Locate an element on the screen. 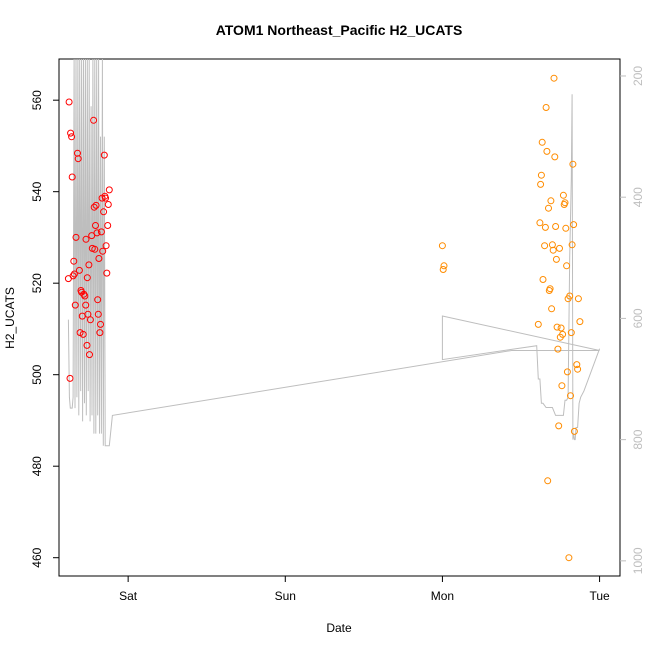 The height and width of the screenshot is (650, 650). y-tick-label-0: 460 is located at coordinates (37, 557).